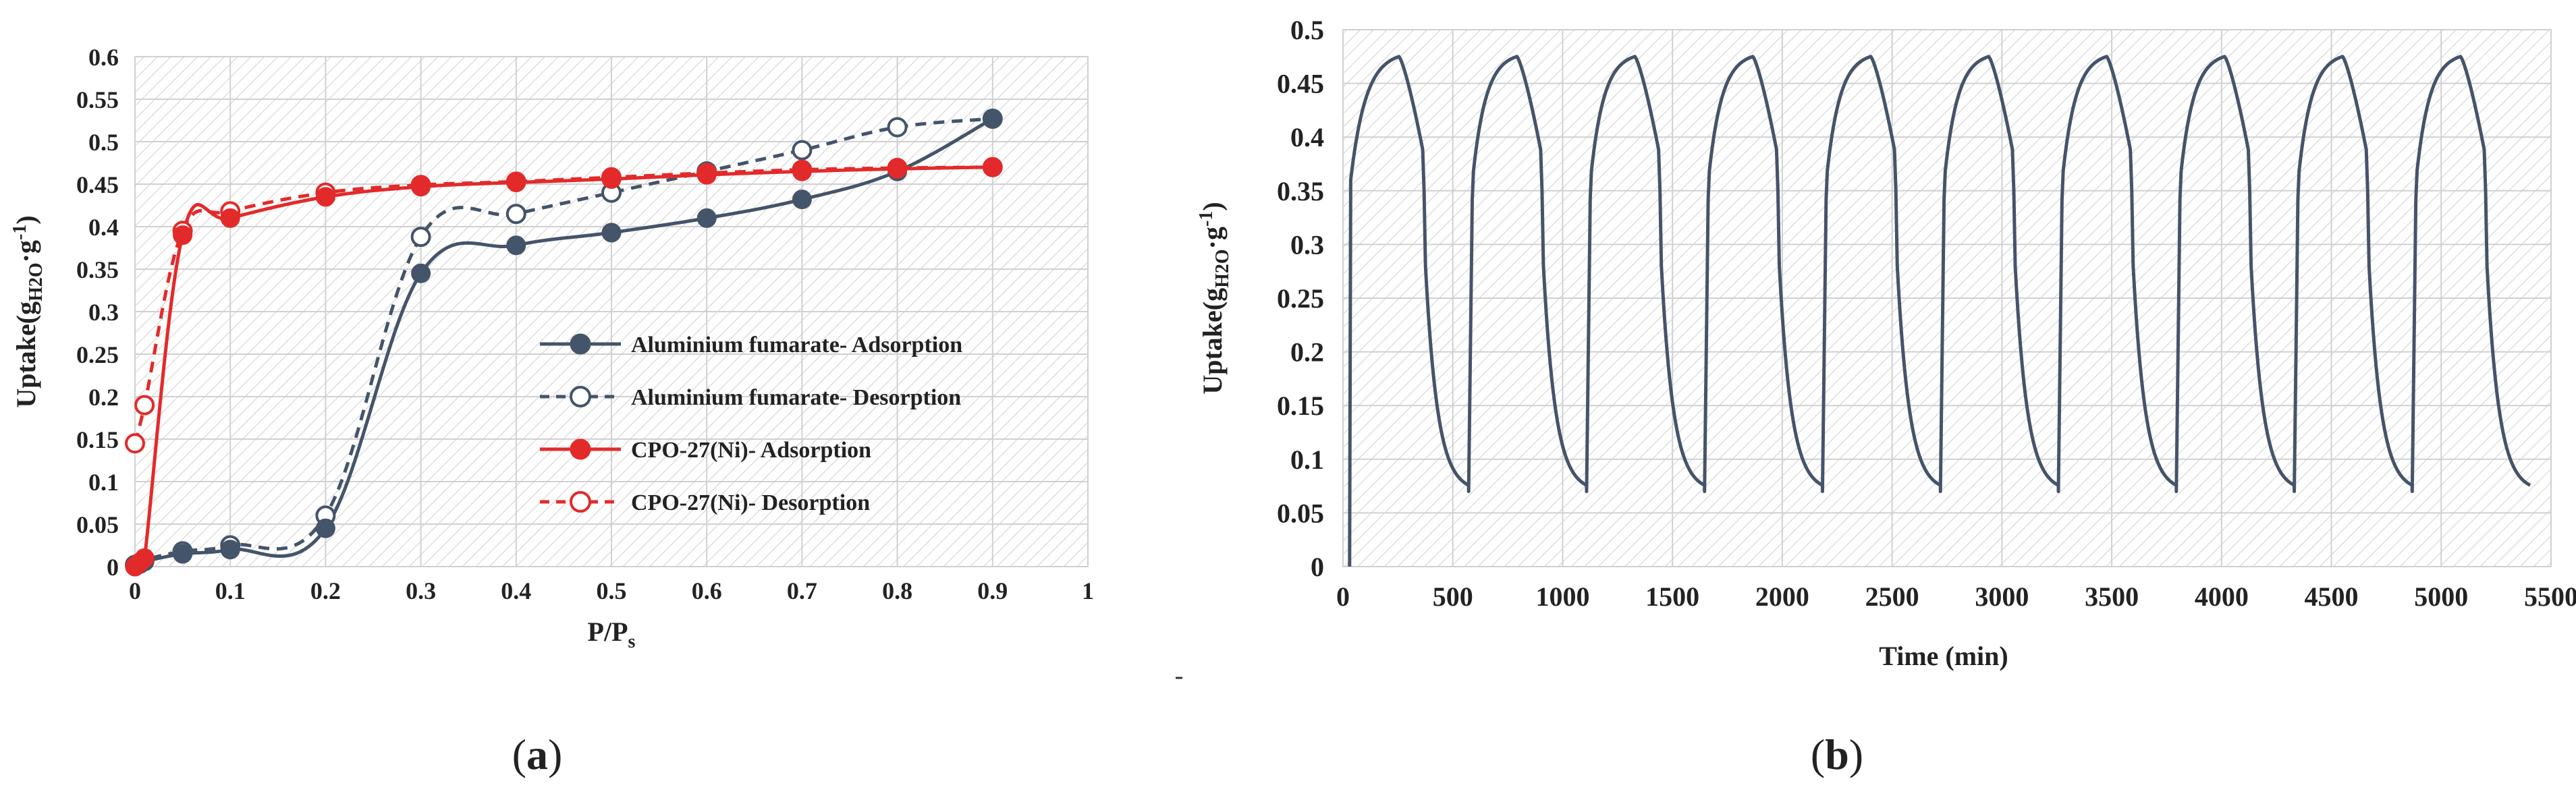 The image size is (2576, 802). Describe the element at coordinates (1943, 656) in the screenshot. I see `x-axis-title-b: Time (min)` at that location.